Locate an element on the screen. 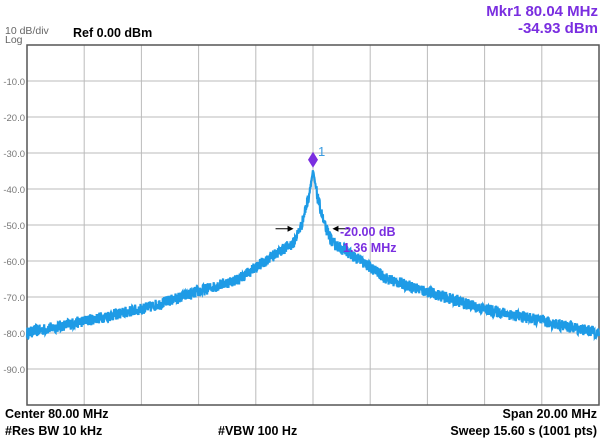 The height and width of the screenshot is (442, 600). res-bw: #Res BW 10 kHz is located at coordinates (54, 431).